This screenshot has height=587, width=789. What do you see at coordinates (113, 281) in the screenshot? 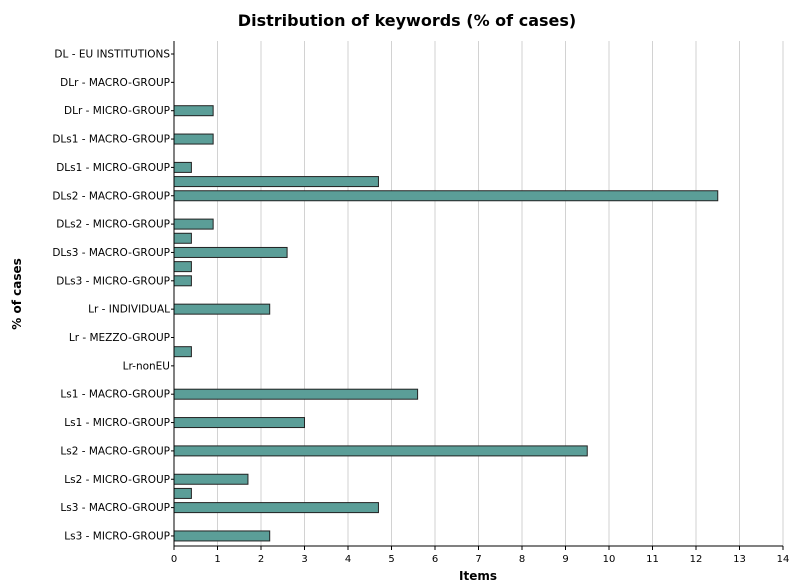
I see `category-label-8: DLs3 - MICRO-GROUP` at bounding box center [113, 281].